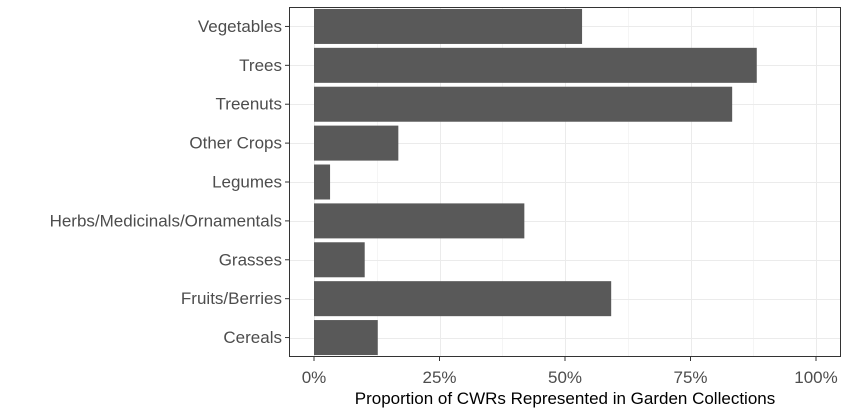 This screenshot has height=415, width=849. Describe the element at coordinates (166, 220) in the screenshot. I see `y-tick-label: Herbs/Medicinals/Ornamentals` at that location.